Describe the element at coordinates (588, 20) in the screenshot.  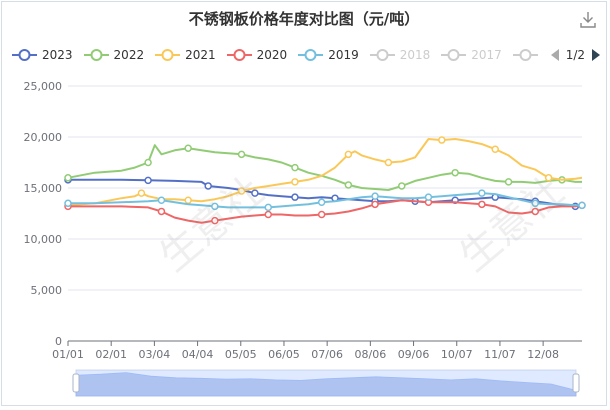
I see `download-icon` at that location.